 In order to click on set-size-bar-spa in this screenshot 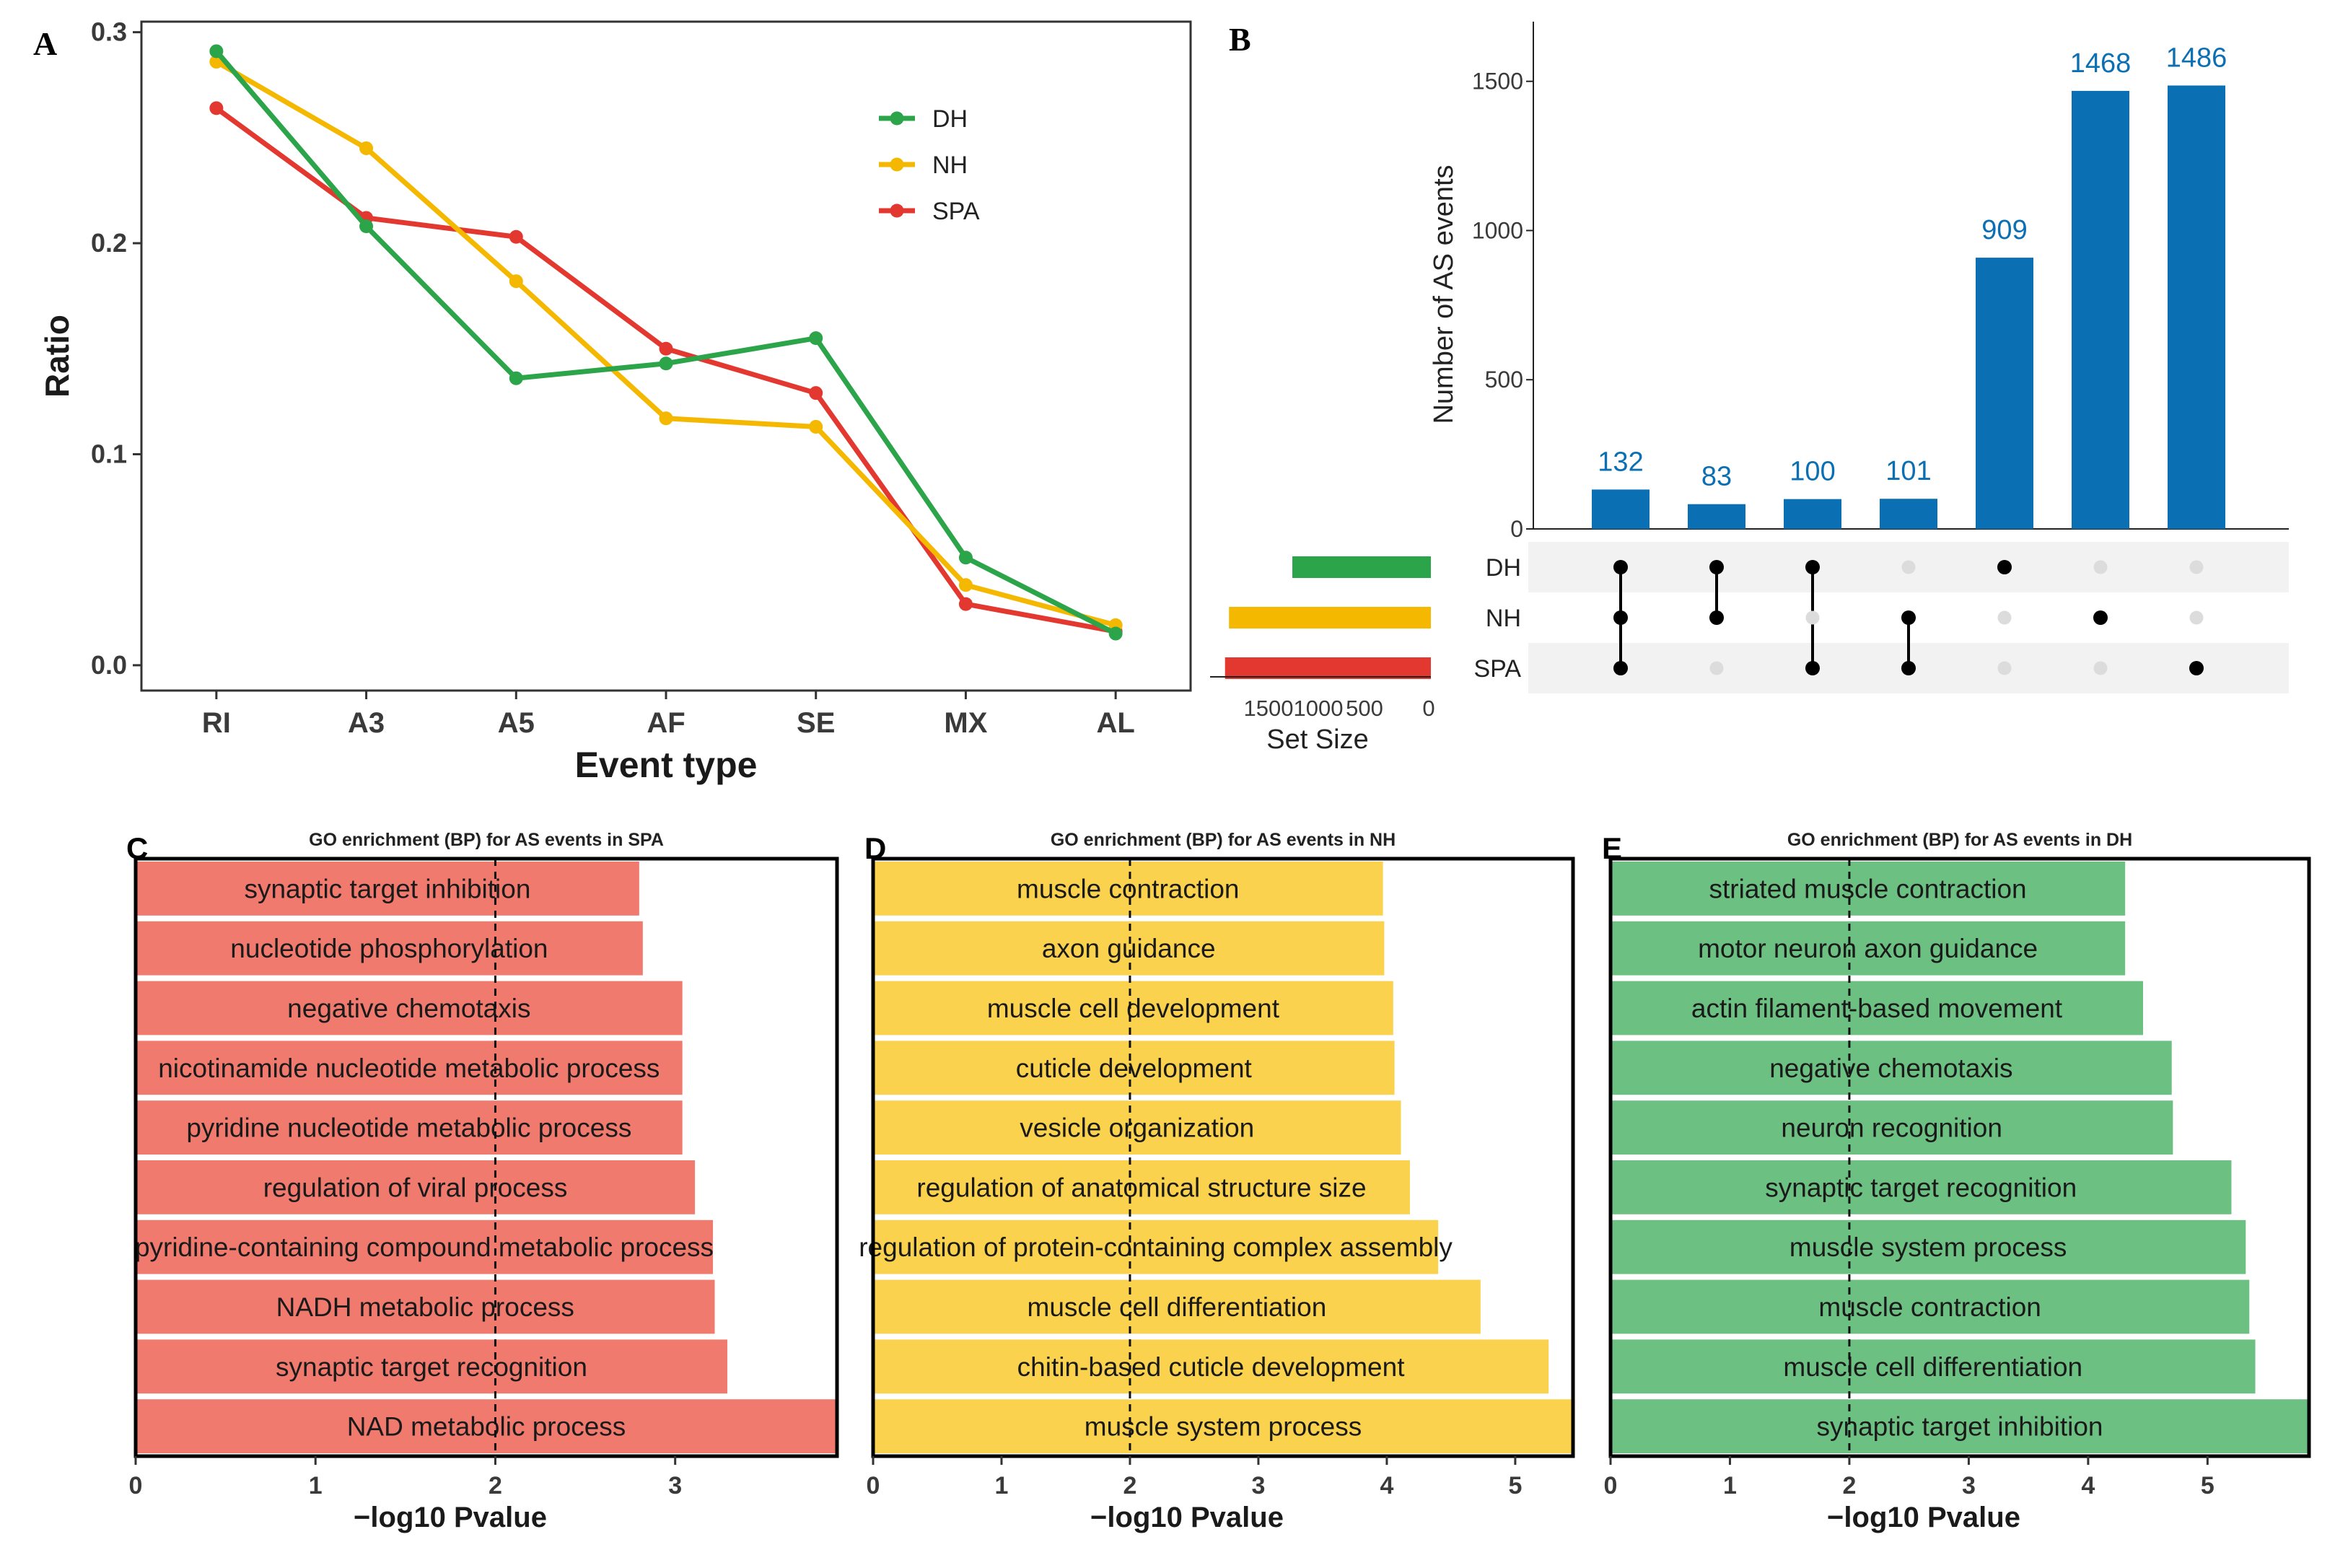, I will do `click(1328, 668)`.